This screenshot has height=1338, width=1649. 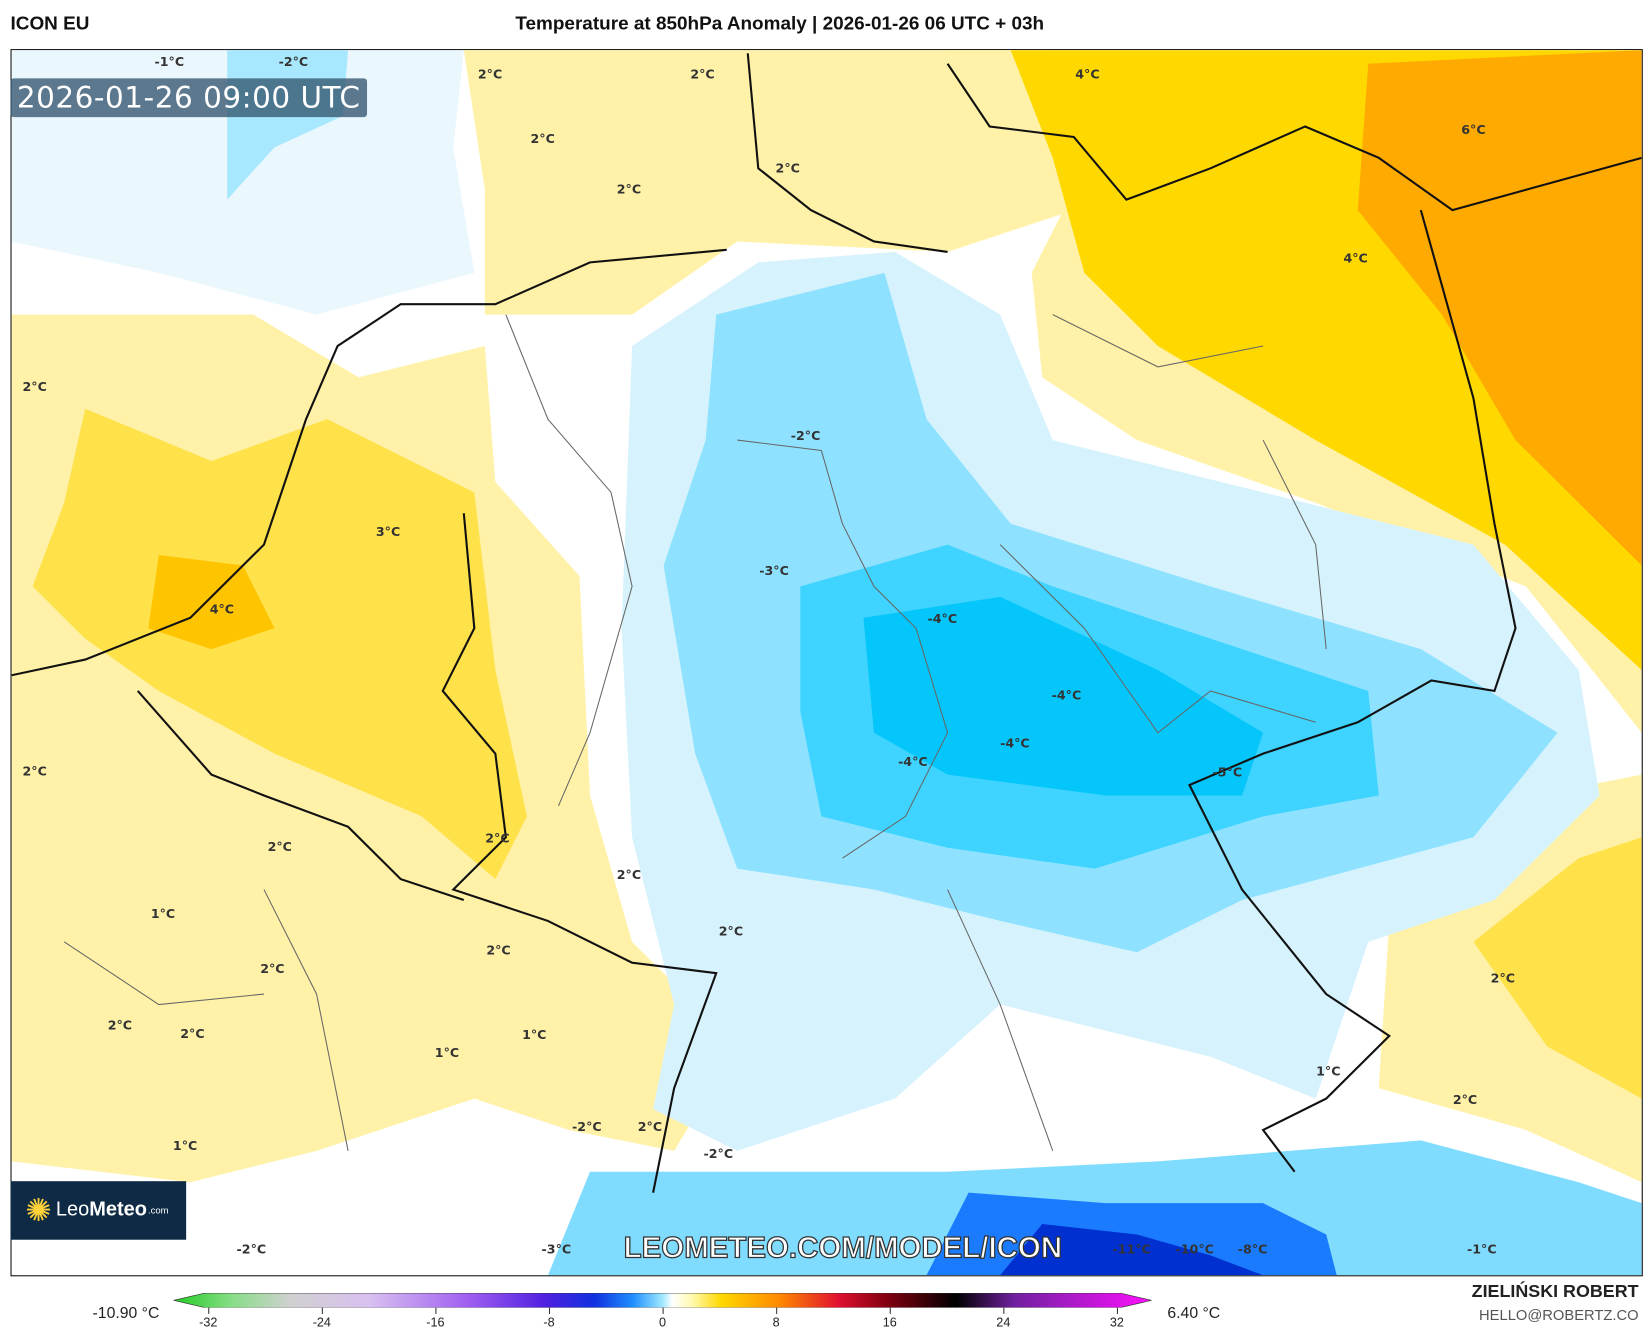 I want to click on cold-deepest-south, so click(x=1132, y=1250).